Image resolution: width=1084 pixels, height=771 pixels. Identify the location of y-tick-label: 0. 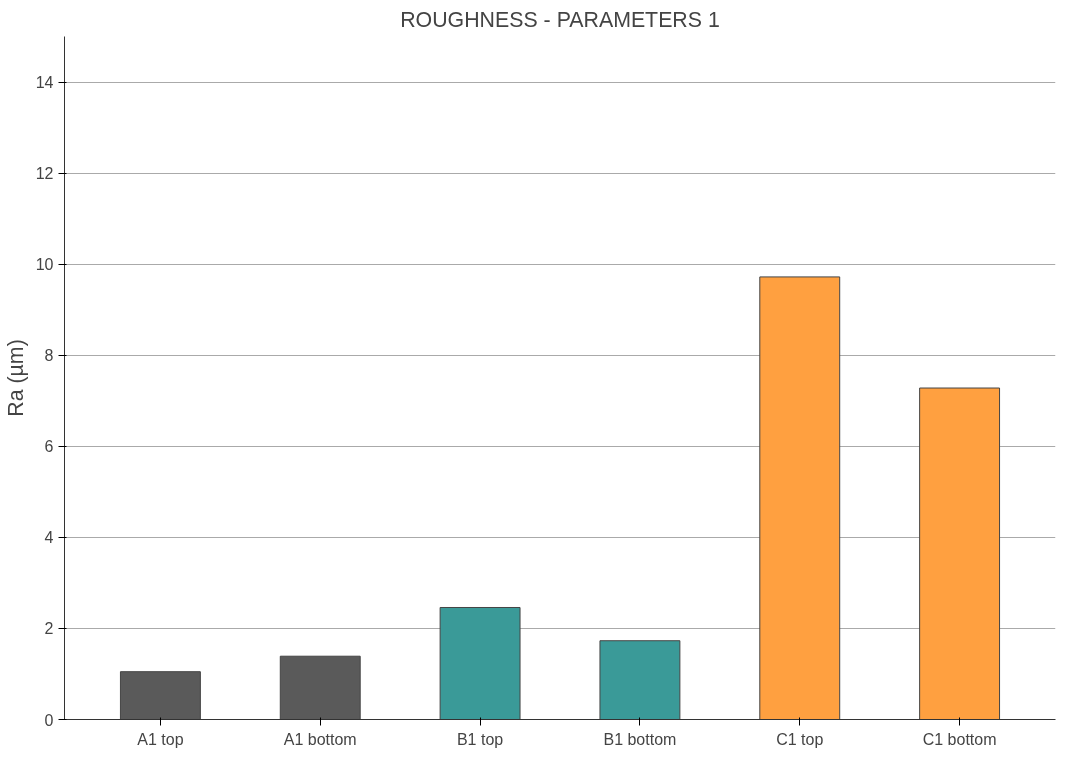
(49, 720).